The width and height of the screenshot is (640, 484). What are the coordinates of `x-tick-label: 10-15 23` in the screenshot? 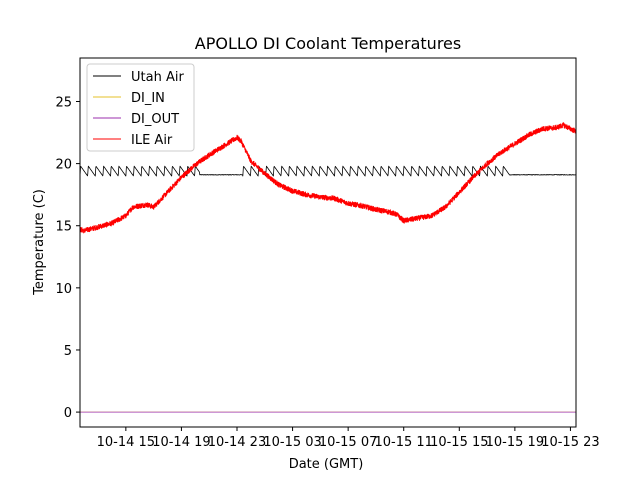 It's located at (570, 442).